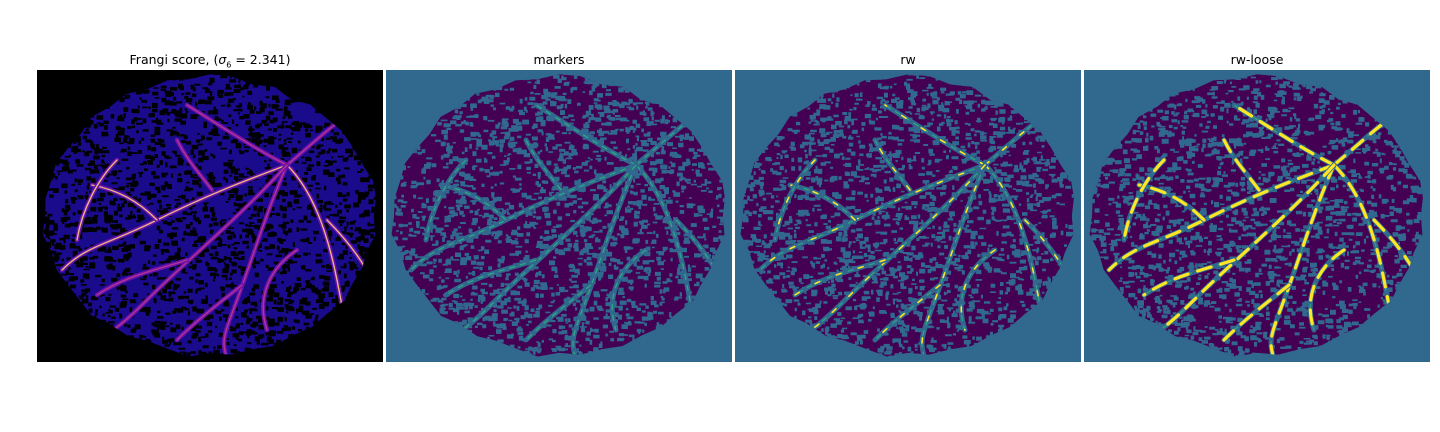 This screenshot has width=1440, height=432. I want to click on panel-title-frangi: Frangi score, (σ6 = 2.341), so click(210, 63).